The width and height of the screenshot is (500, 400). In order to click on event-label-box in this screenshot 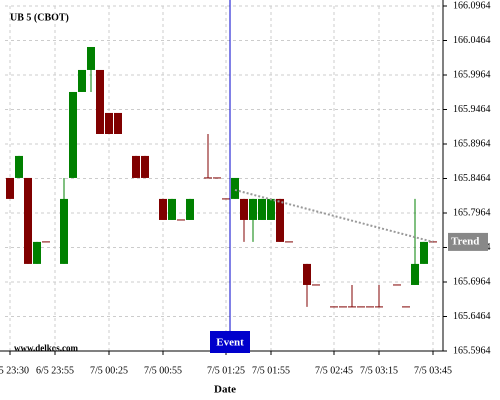, I will do `click(230, 342)`.